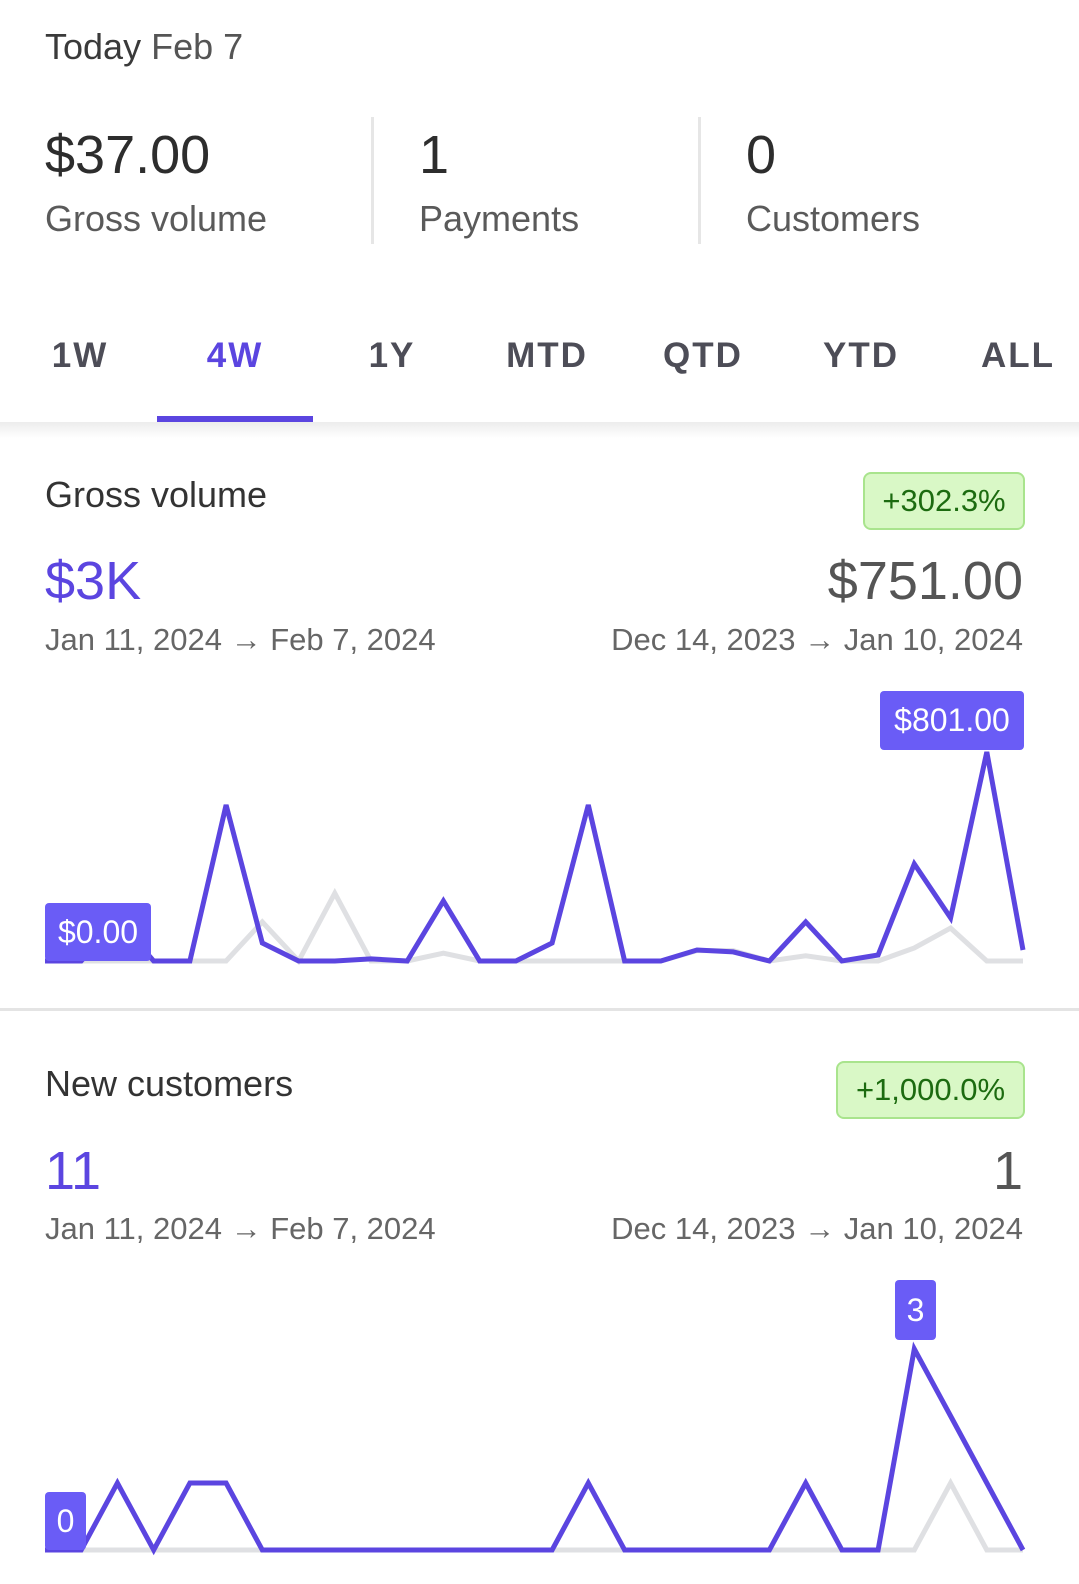  I want to click on gross-volume-previous: $751.00, so click(925, 581).